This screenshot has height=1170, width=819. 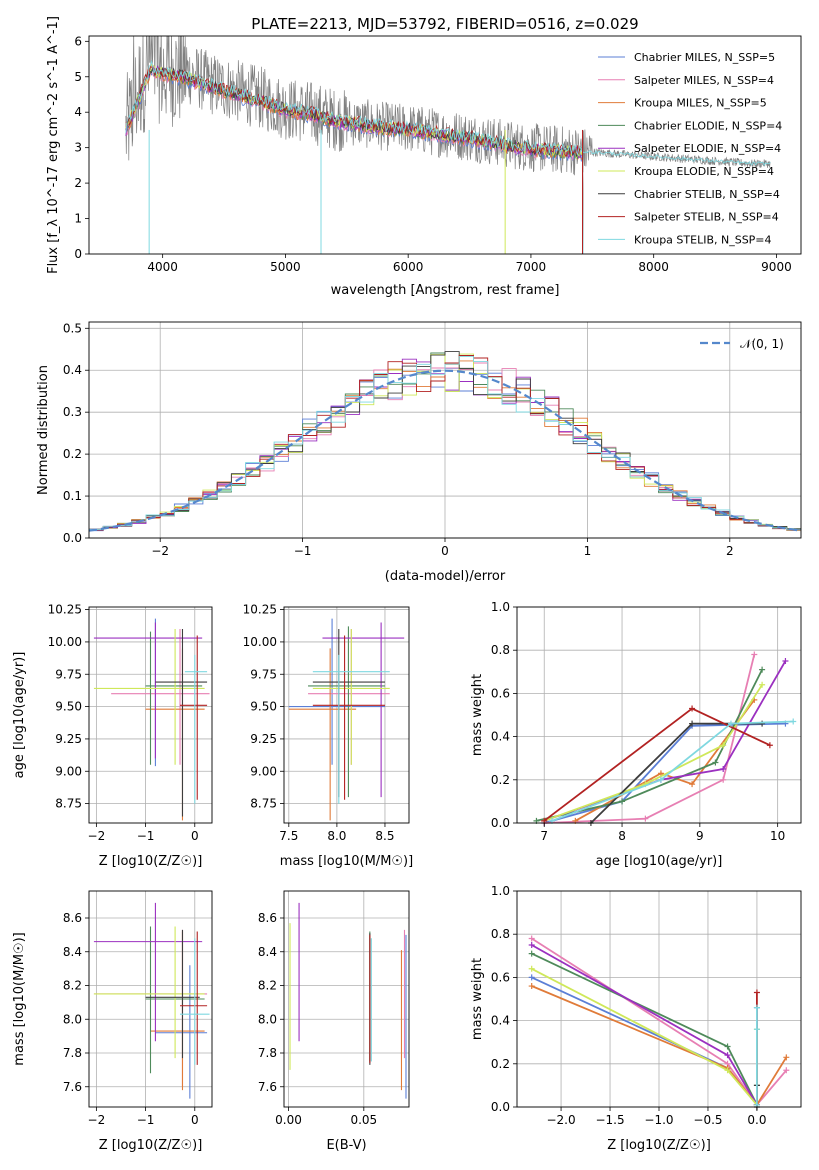 What do you see at coordinates (263, 674) in the screenshot?
I see `y-tick-label: 9.75` at bounding box center [263, 674].